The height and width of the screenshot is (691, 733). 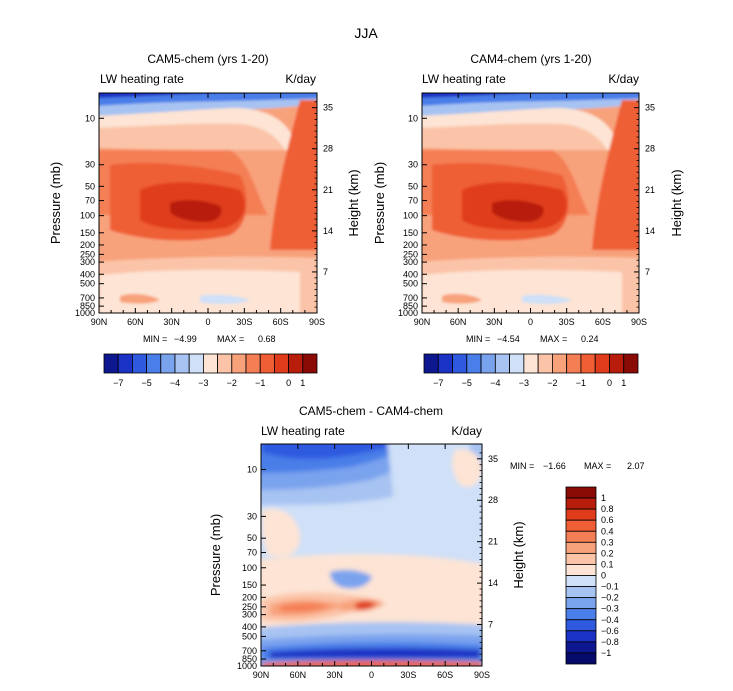 What do you see at coordinates (249, 615) in the screenshot?
I see `y-tick-label: 300` at bounding box center [249, 615].